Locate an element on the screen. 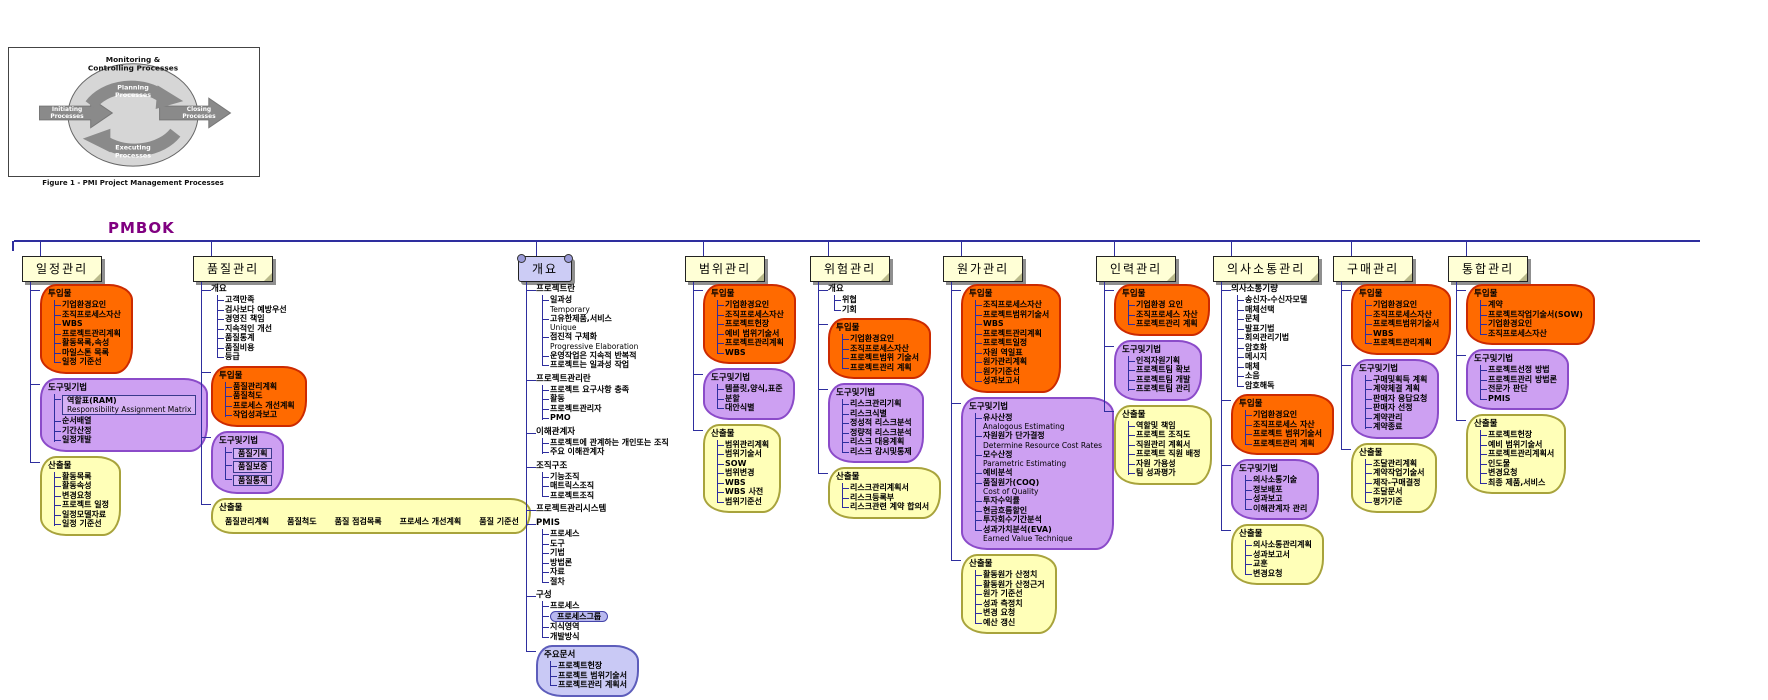  node-item: 송신자-수신자모델 is located at coordinates (1287, 300).